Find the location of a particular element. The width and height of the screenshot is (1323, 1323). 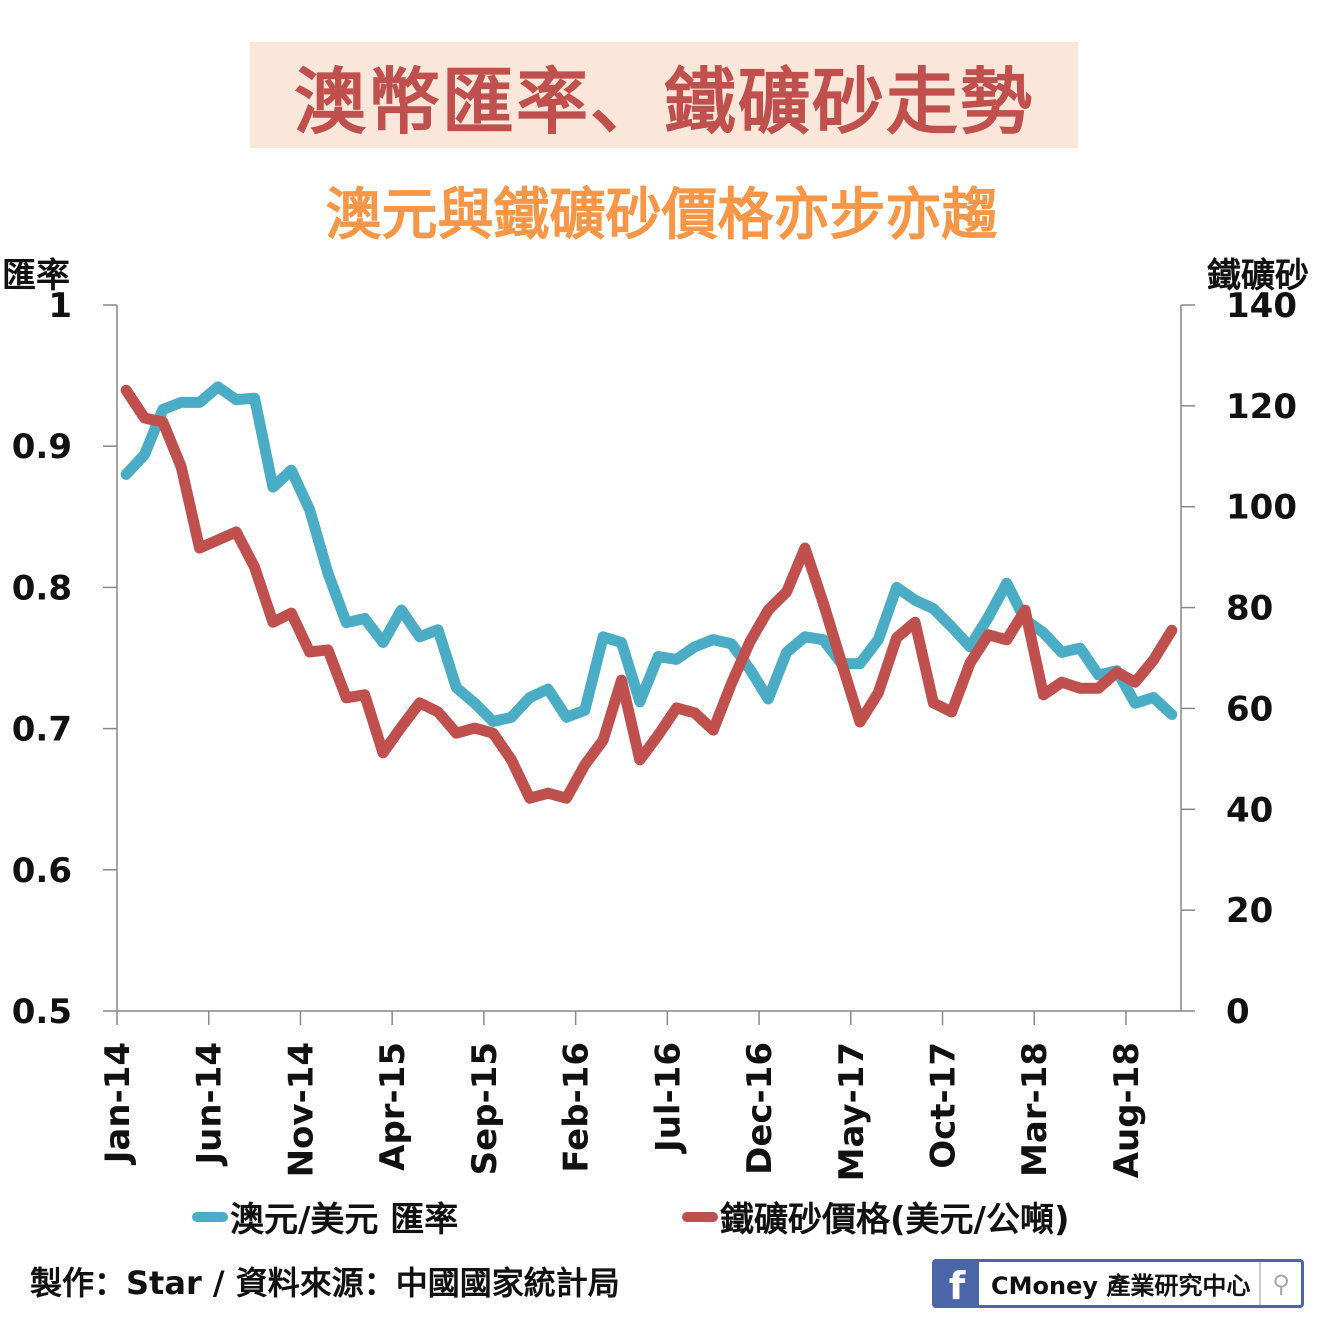

legend-swatch-iron-ore is located at coordinates (700, 1216).